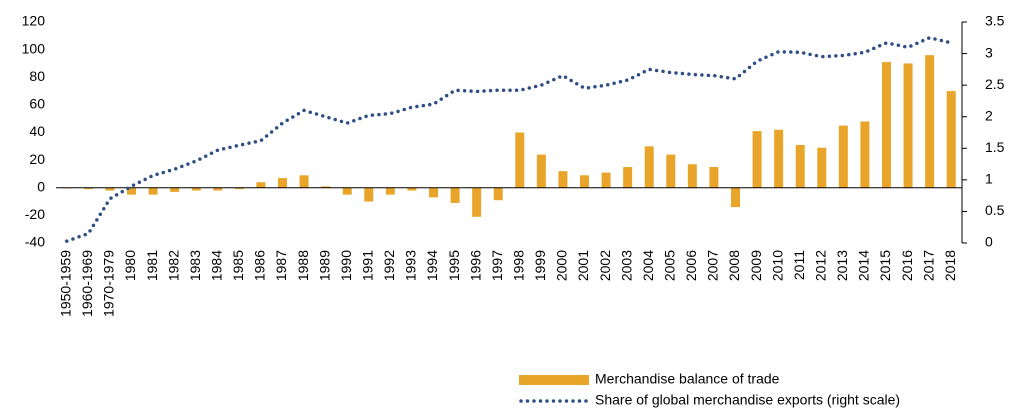  What do you see at coordinates (820, 265) in the screenshot?
I see `x-tick-label: 2012` at bounding box center [820, 265].